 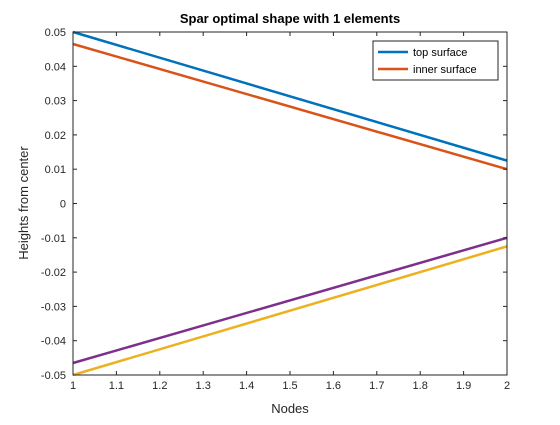 I want to click on x-tick-label: 1.8, so click(x=420, y=386).